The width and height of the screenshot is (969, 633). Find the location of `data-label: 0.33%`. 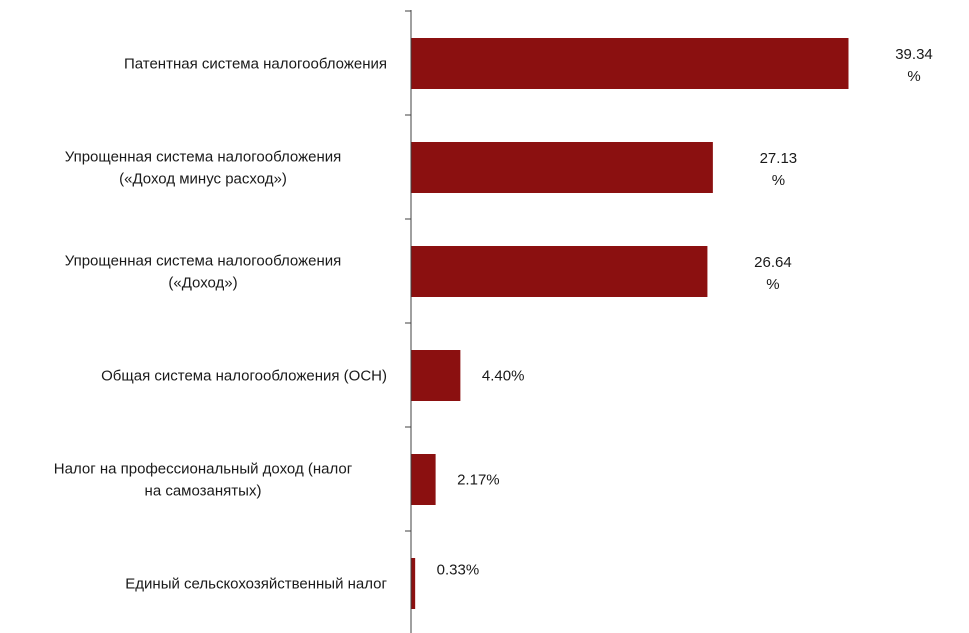

data-label: 0.33% is located at coordinates (458, 570).